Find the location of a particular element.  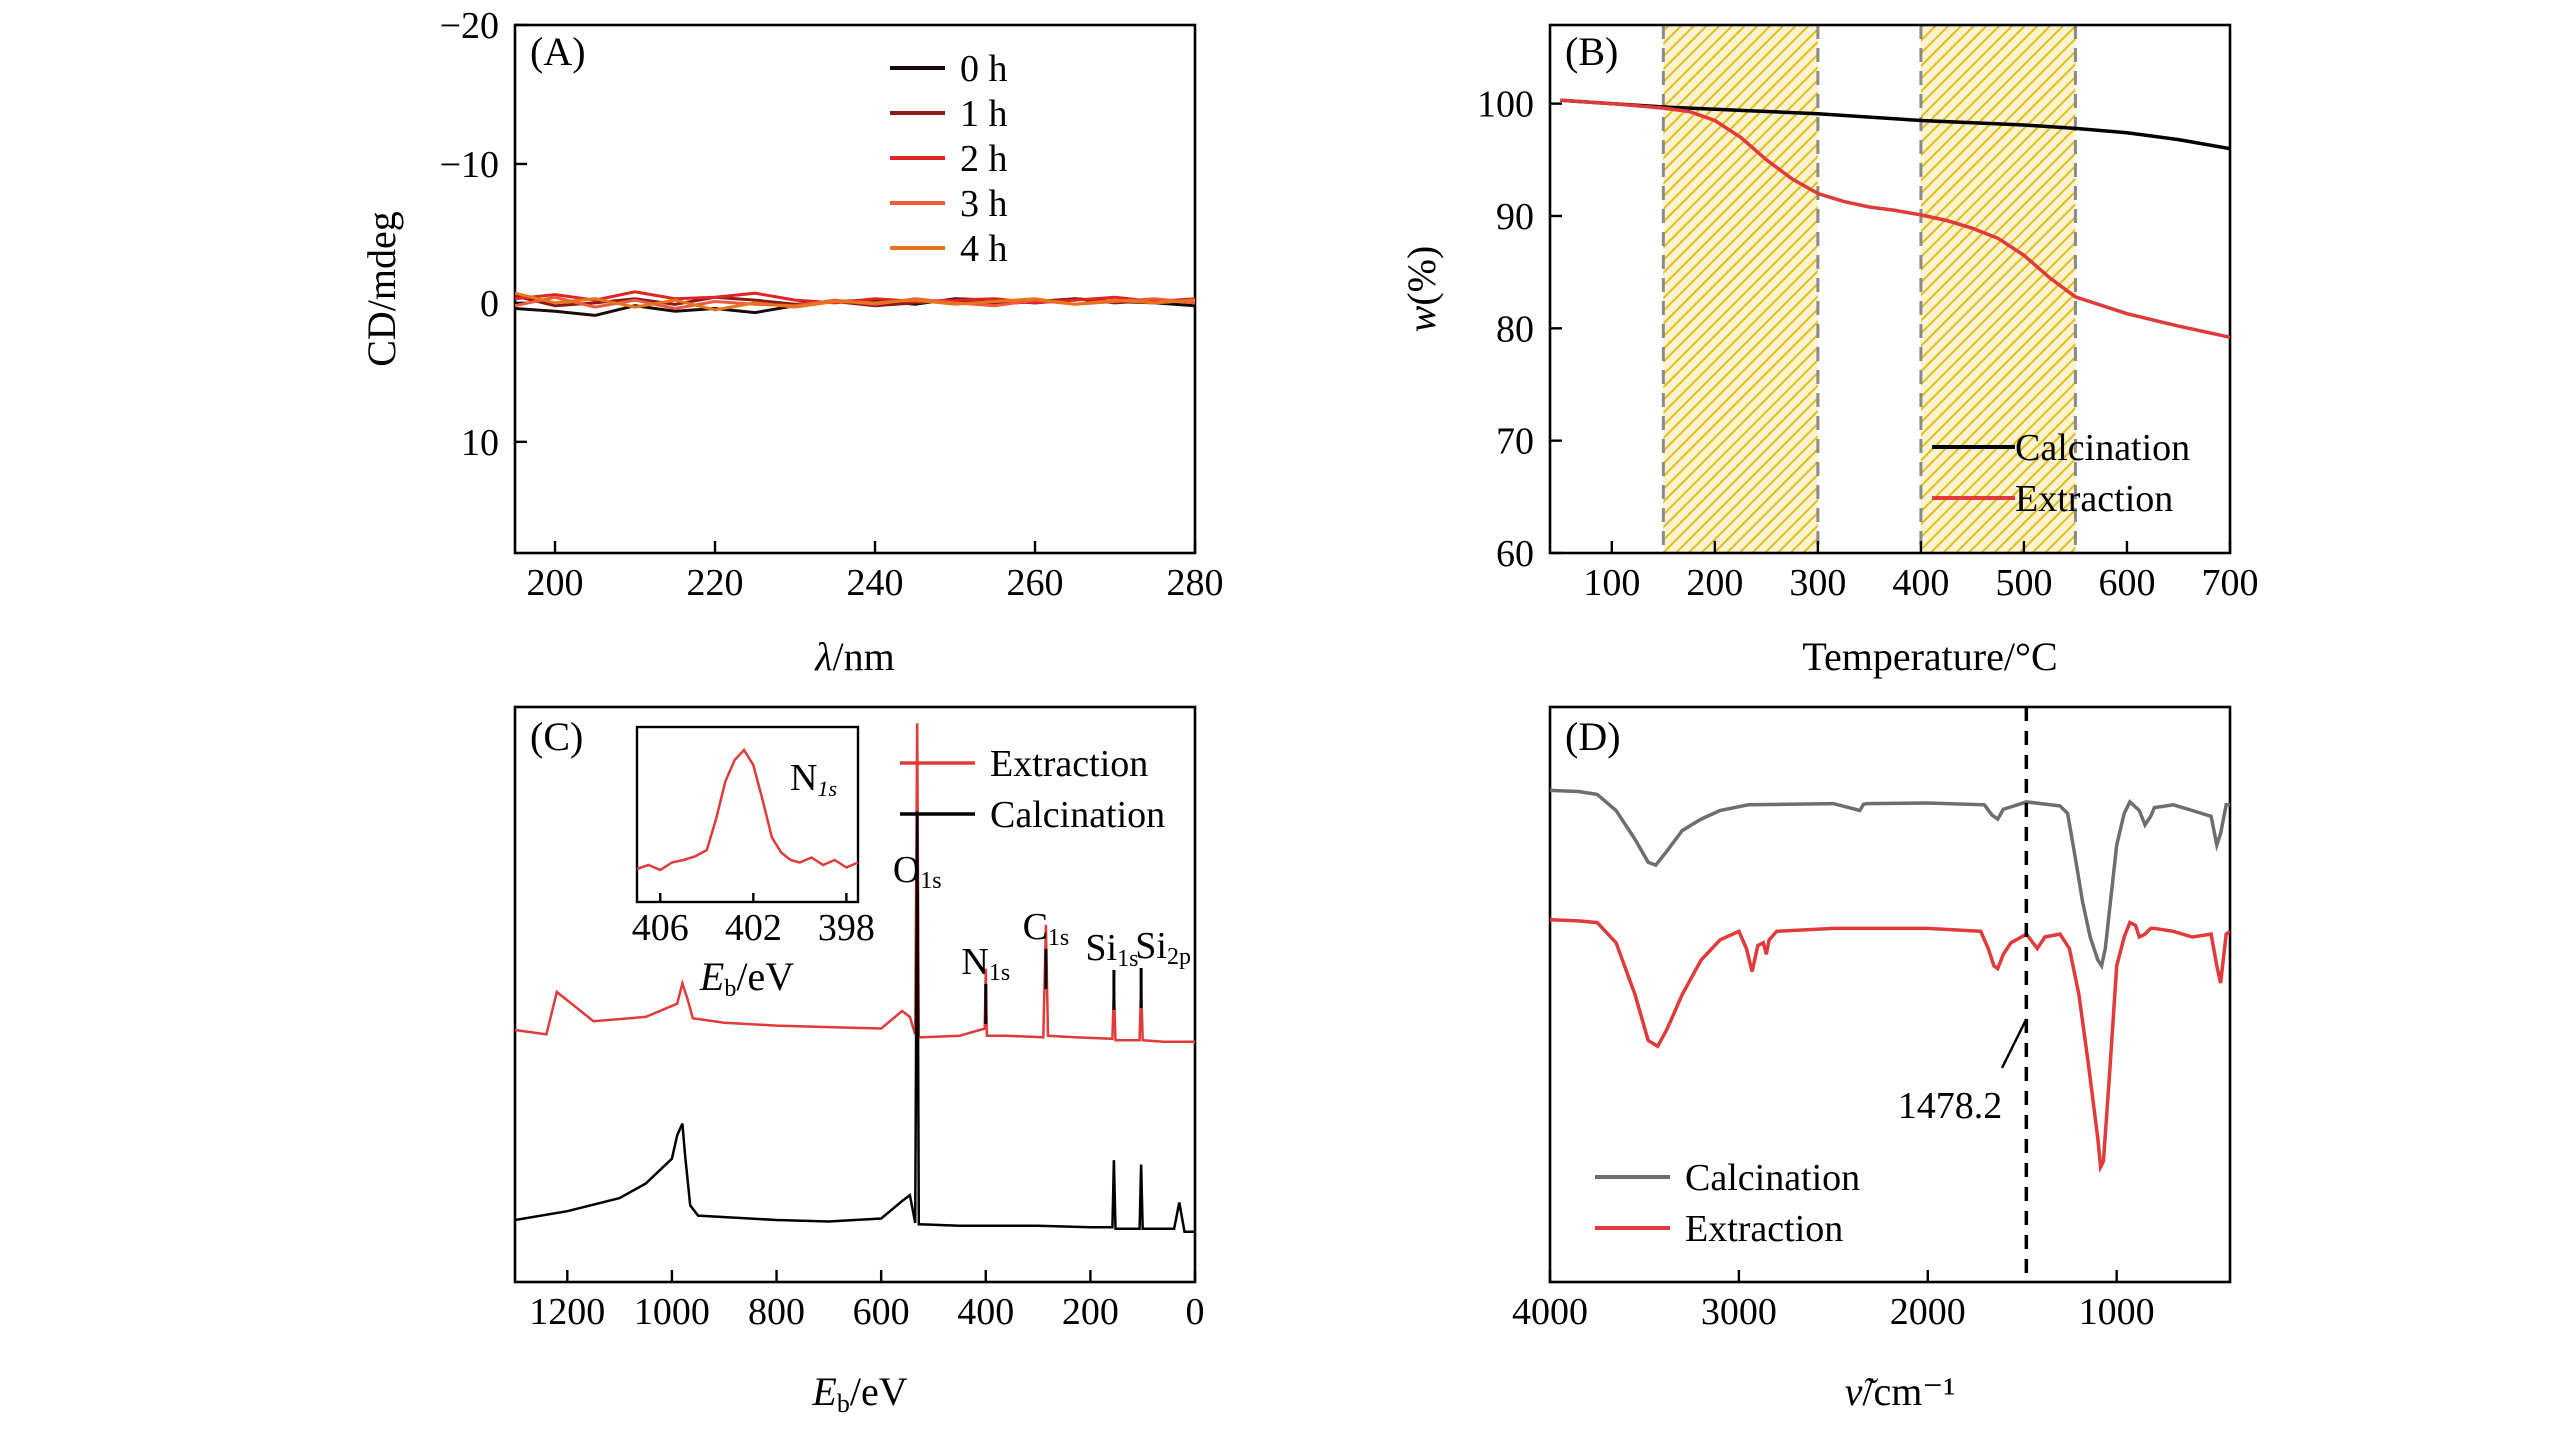

x-tick-label: 240 is located at coordinates (875, 583).